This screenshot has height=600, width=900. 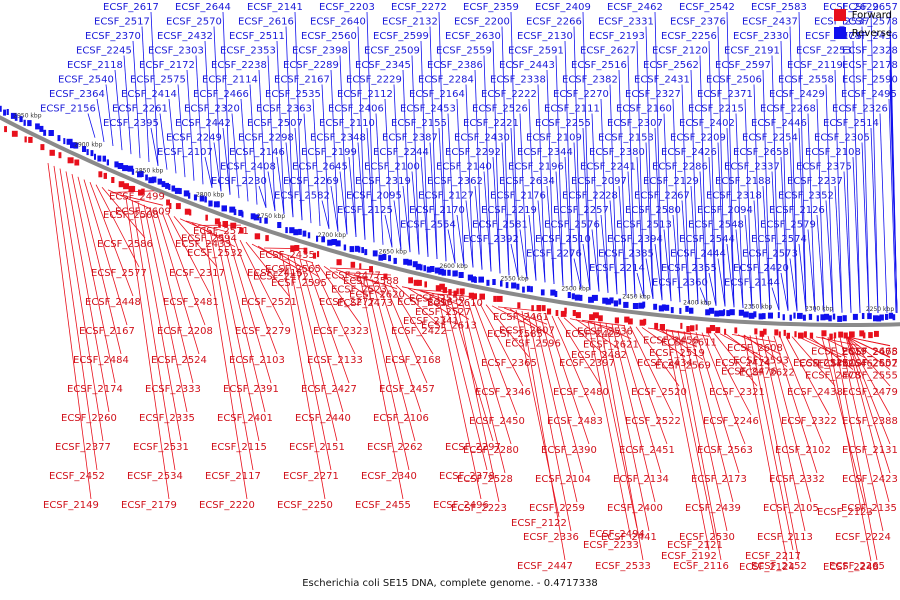 What do you see at coordinates (839, 33) in the screenshot?
I see `reverse-swatch` at bounding box center [839, 33].